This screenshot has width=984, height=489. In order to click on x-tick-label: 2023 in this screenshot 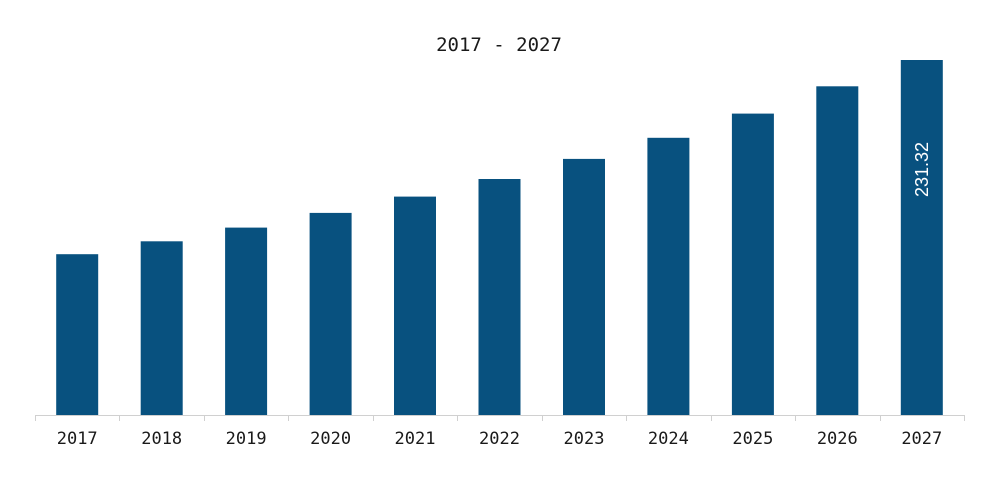, I will do `click(584, 439)`.